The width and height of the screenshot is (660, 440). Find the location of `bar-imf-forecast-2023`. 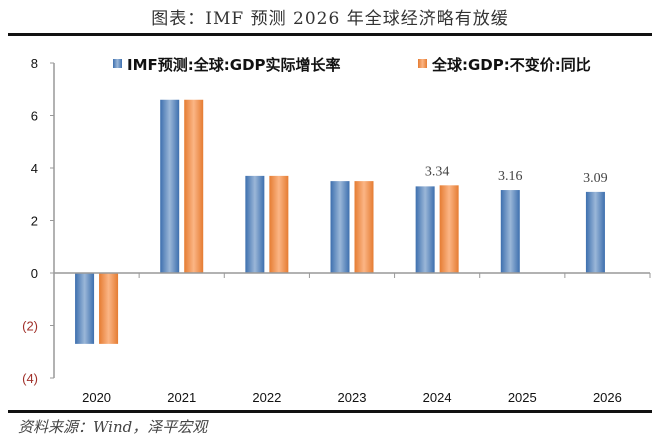

bar-imf-forecast-2023 is located at coordinates (340, 227).